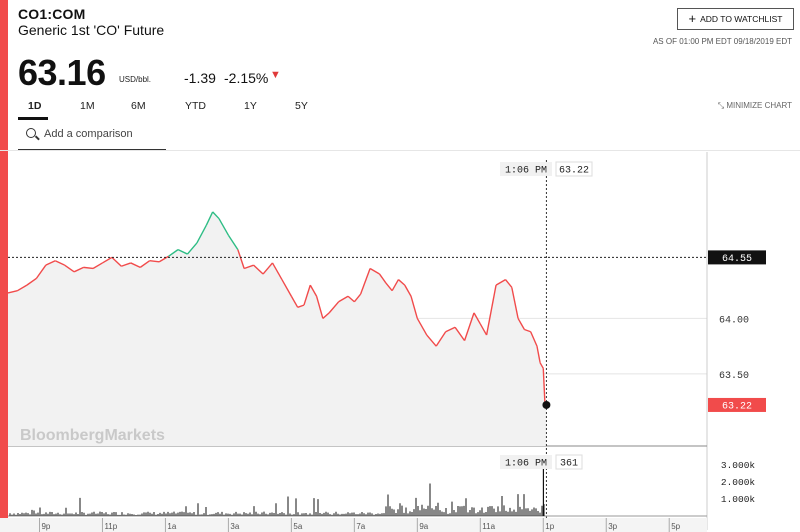 The image size is (800, 532). I want to click on minimize-icon: ⤡, so click(721, 105).